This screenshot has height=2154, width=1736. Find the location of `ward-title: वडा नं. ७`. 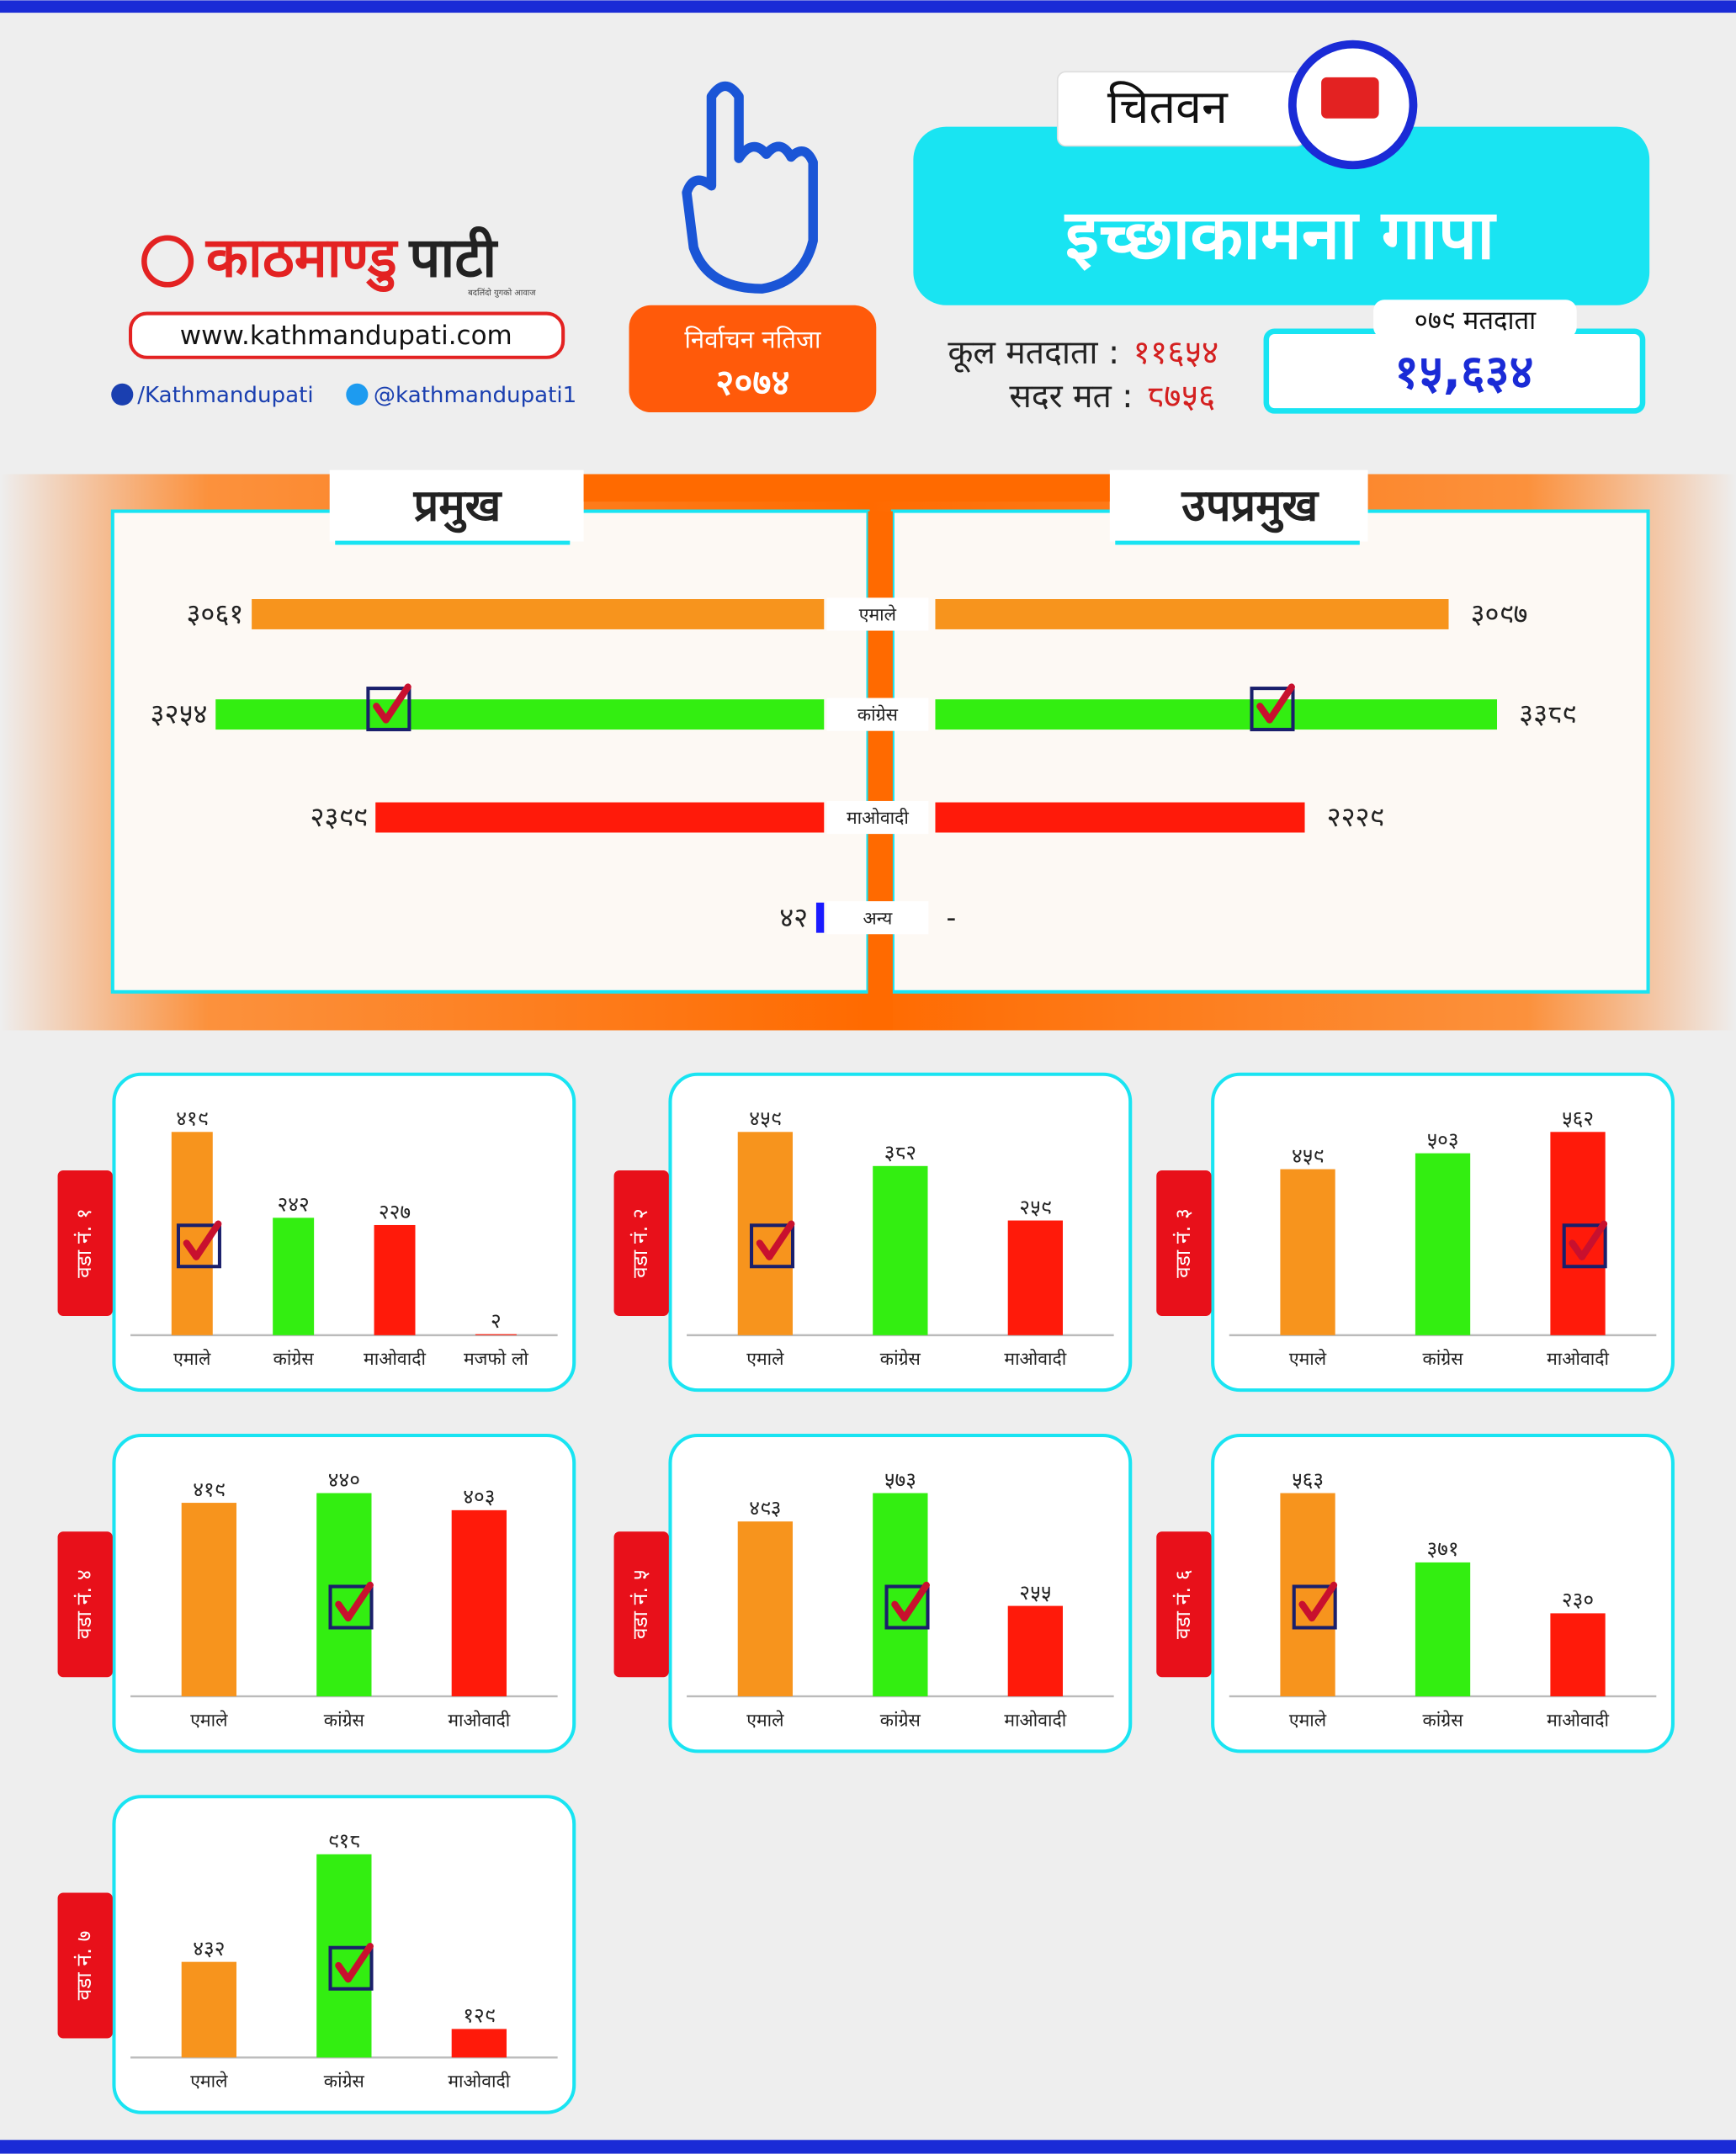

ward-title: वडा नं. ७ is located at coordinates (84, 1966).